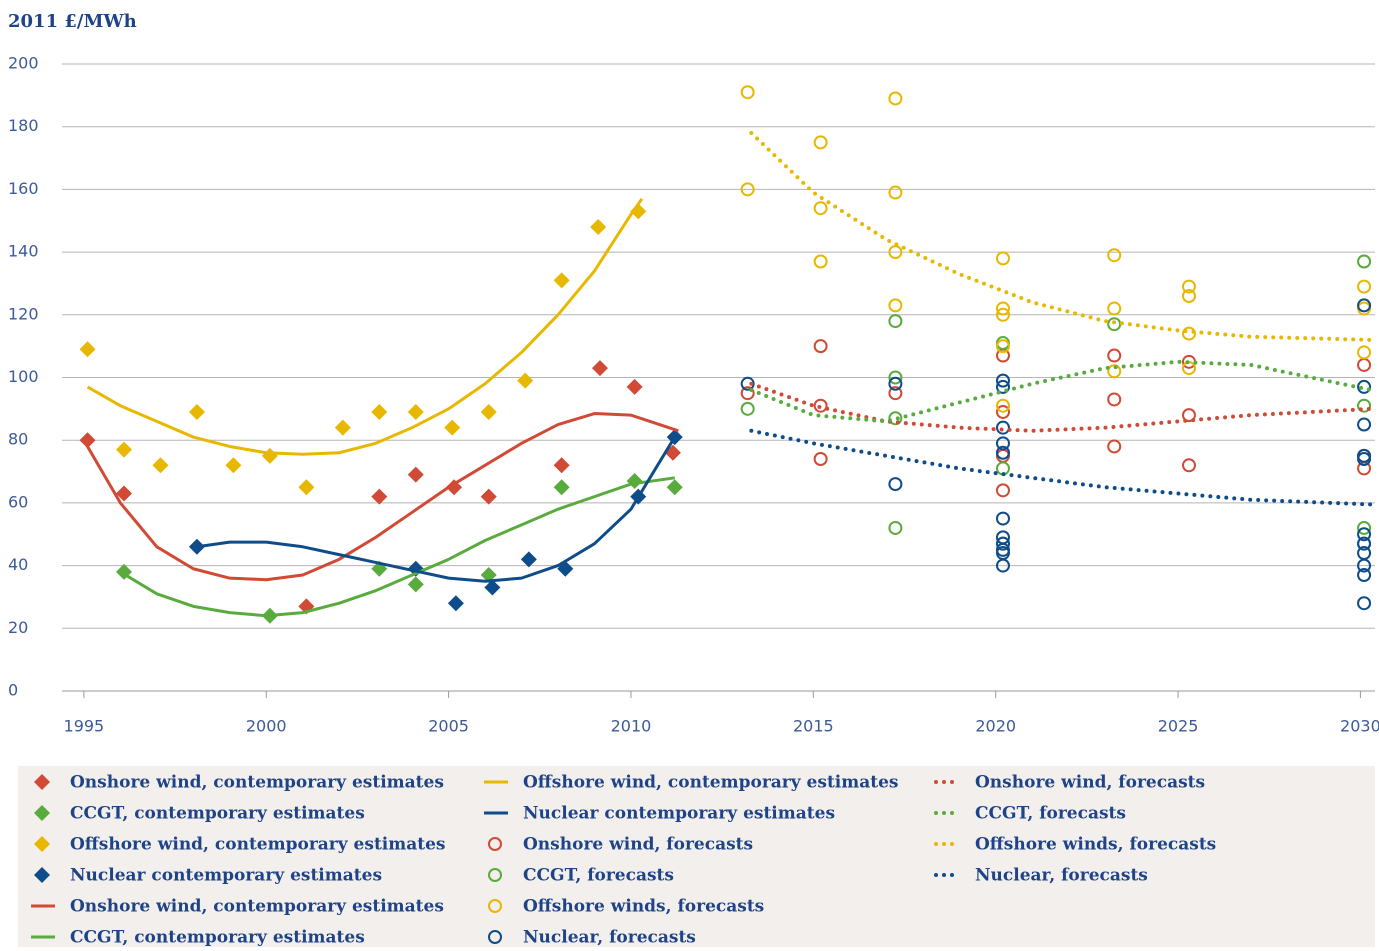 Image resolution: width=1379 pixels, height=951 pixels. I want to click on y-tick-label: 180, so click(23, 125).